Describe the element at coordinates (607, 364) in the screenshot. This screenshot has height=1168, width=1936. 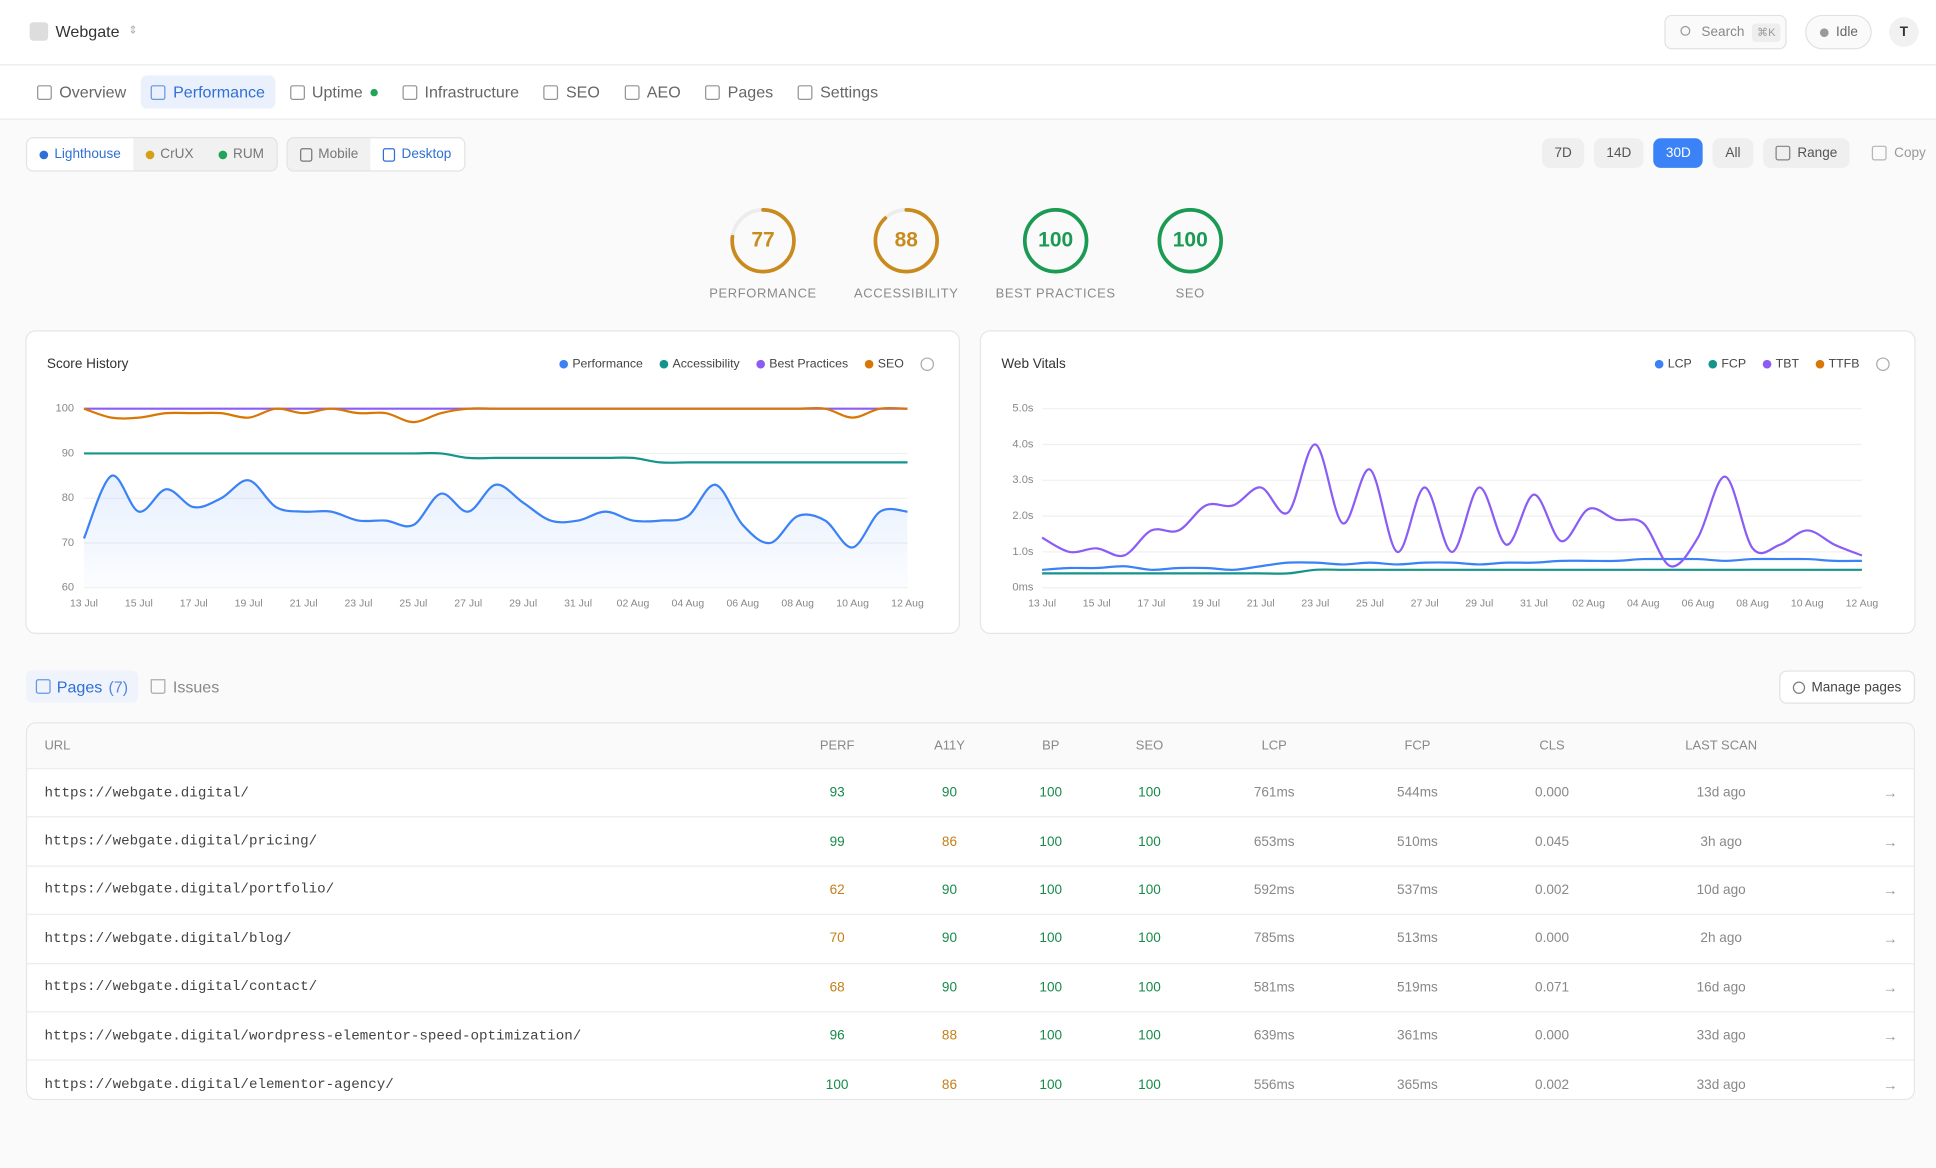
I see `legend-label: Performance` at that location.